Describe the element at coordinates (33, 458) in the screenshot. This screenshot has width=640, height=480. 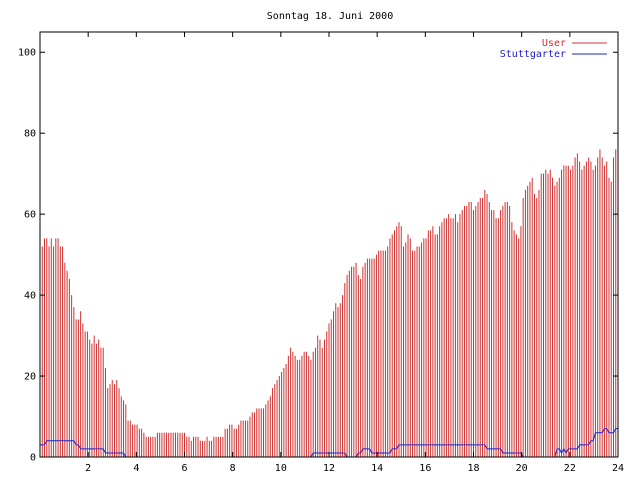
I see `y-tick-label: 0` at that location.